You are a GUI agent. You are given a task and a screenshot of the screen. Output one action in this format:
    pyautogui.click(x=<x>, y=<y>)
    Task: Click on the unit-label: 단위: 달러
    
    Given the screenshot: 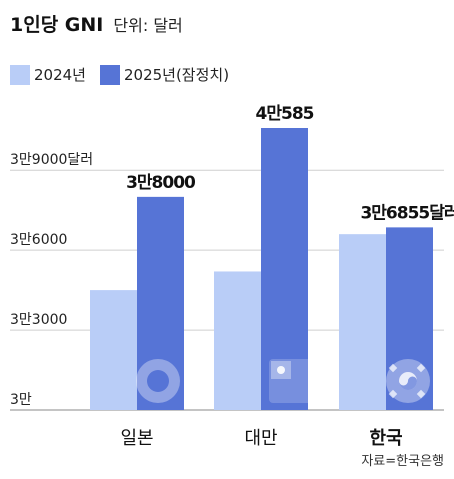 What is the action you would take?
    pyautogui.click(x=148, y=25)
    